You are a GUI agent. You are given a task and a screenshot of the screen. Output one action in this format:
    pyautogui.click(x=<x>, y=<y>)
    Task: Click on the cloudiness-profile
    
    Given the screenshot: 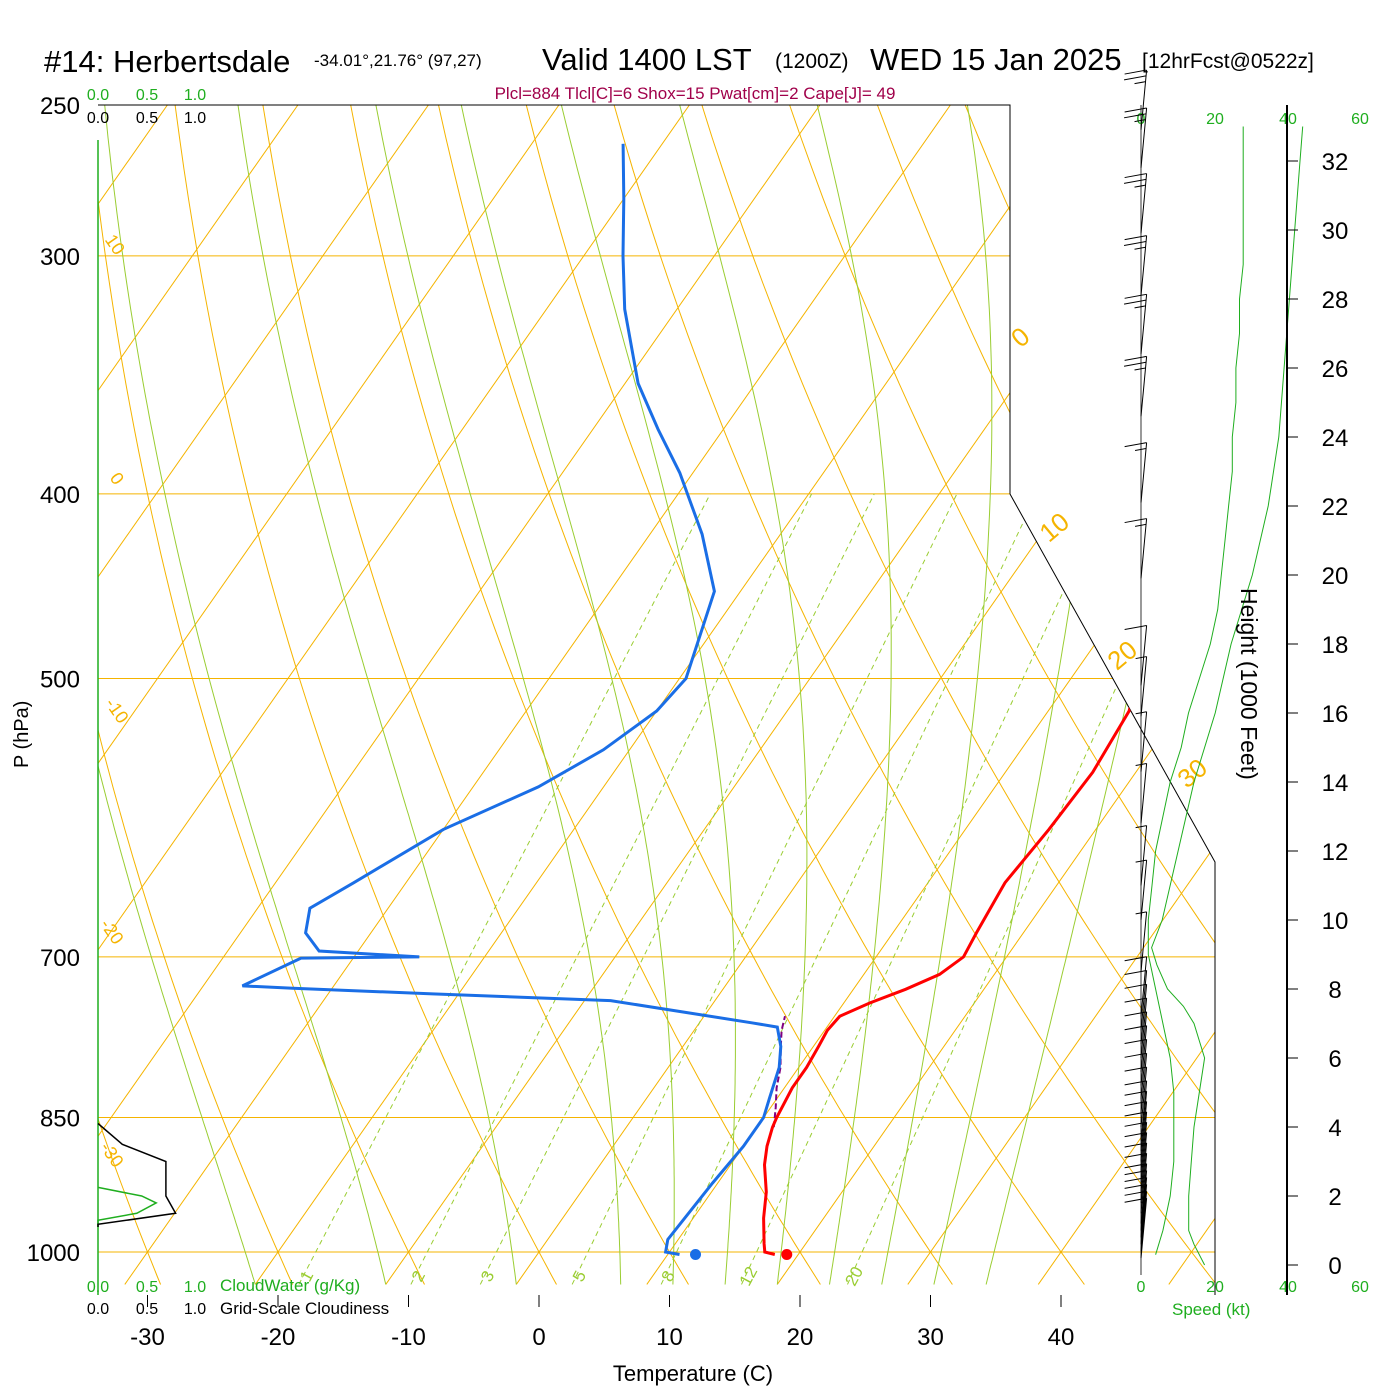 What is the action you would take?
    pyautogui.click(x=137, y=1174)
    